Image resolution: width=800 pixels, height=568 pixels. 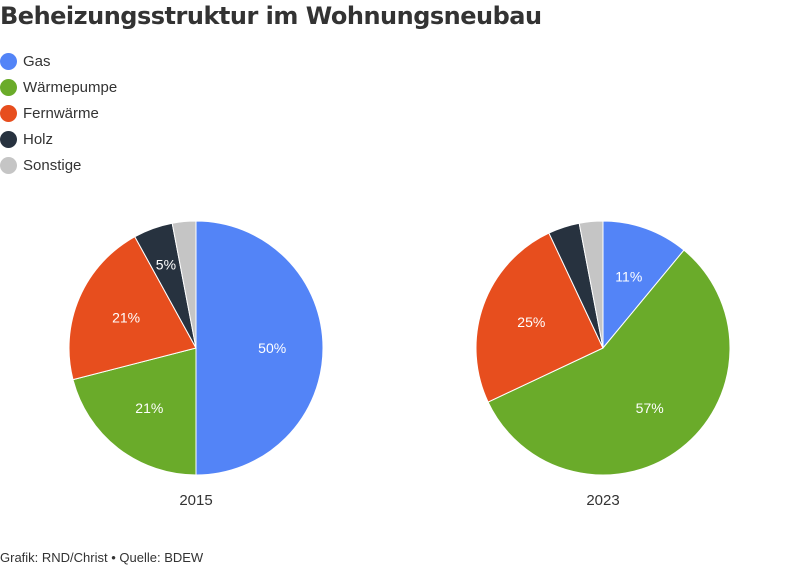 I want to click on legend-label: Sonstige, so click(x=52, y=165).